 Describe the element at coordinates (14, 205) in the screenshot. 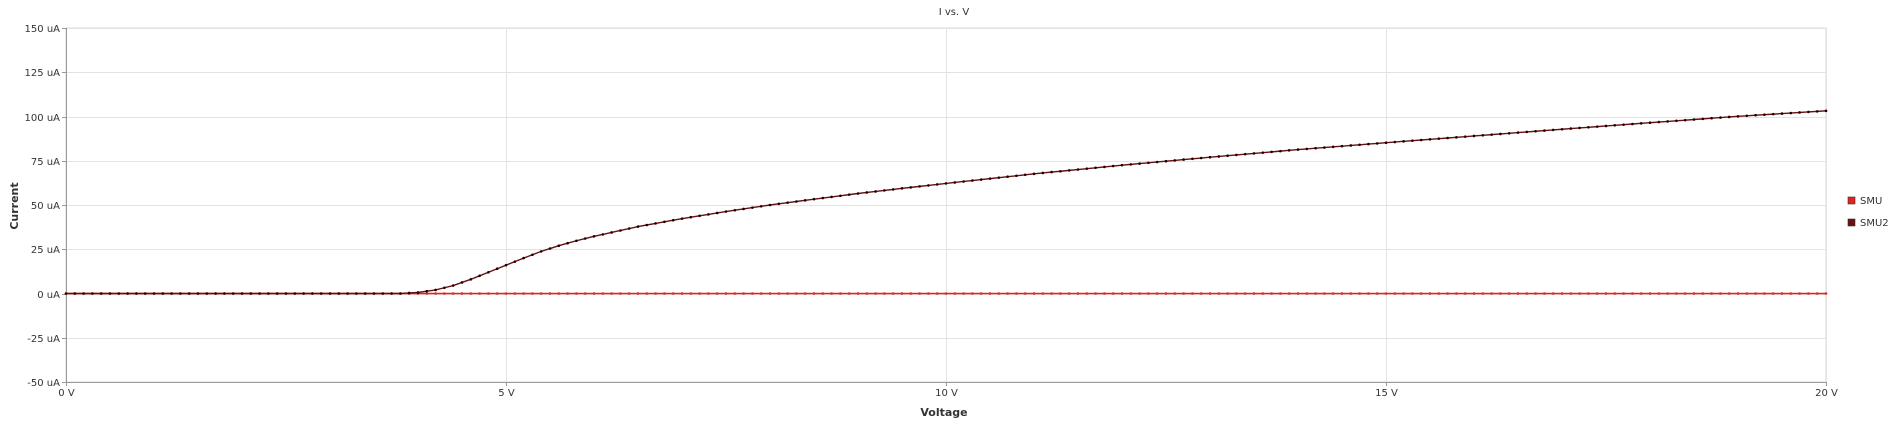

I see `y-axis-title: Current` at that location.